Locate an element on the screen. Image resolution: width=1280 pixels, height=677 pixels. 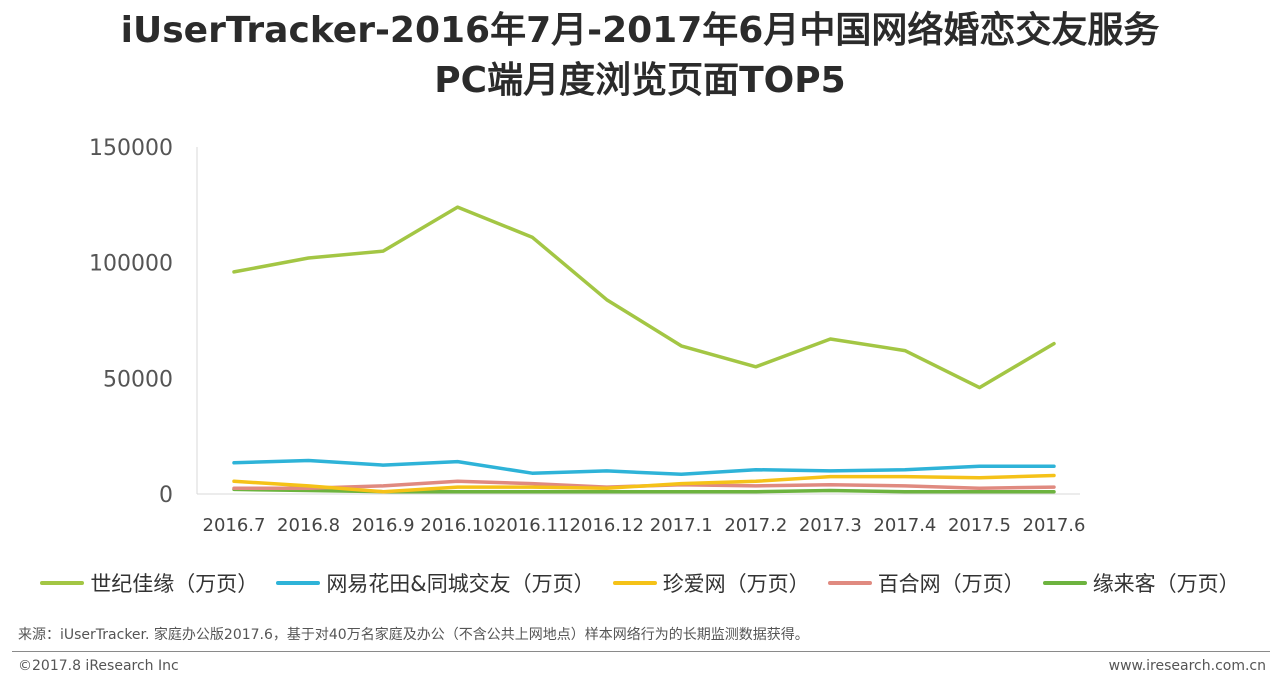
legend-item: 网易花田&同城交友（万页） is located at coordinates (435, 583).